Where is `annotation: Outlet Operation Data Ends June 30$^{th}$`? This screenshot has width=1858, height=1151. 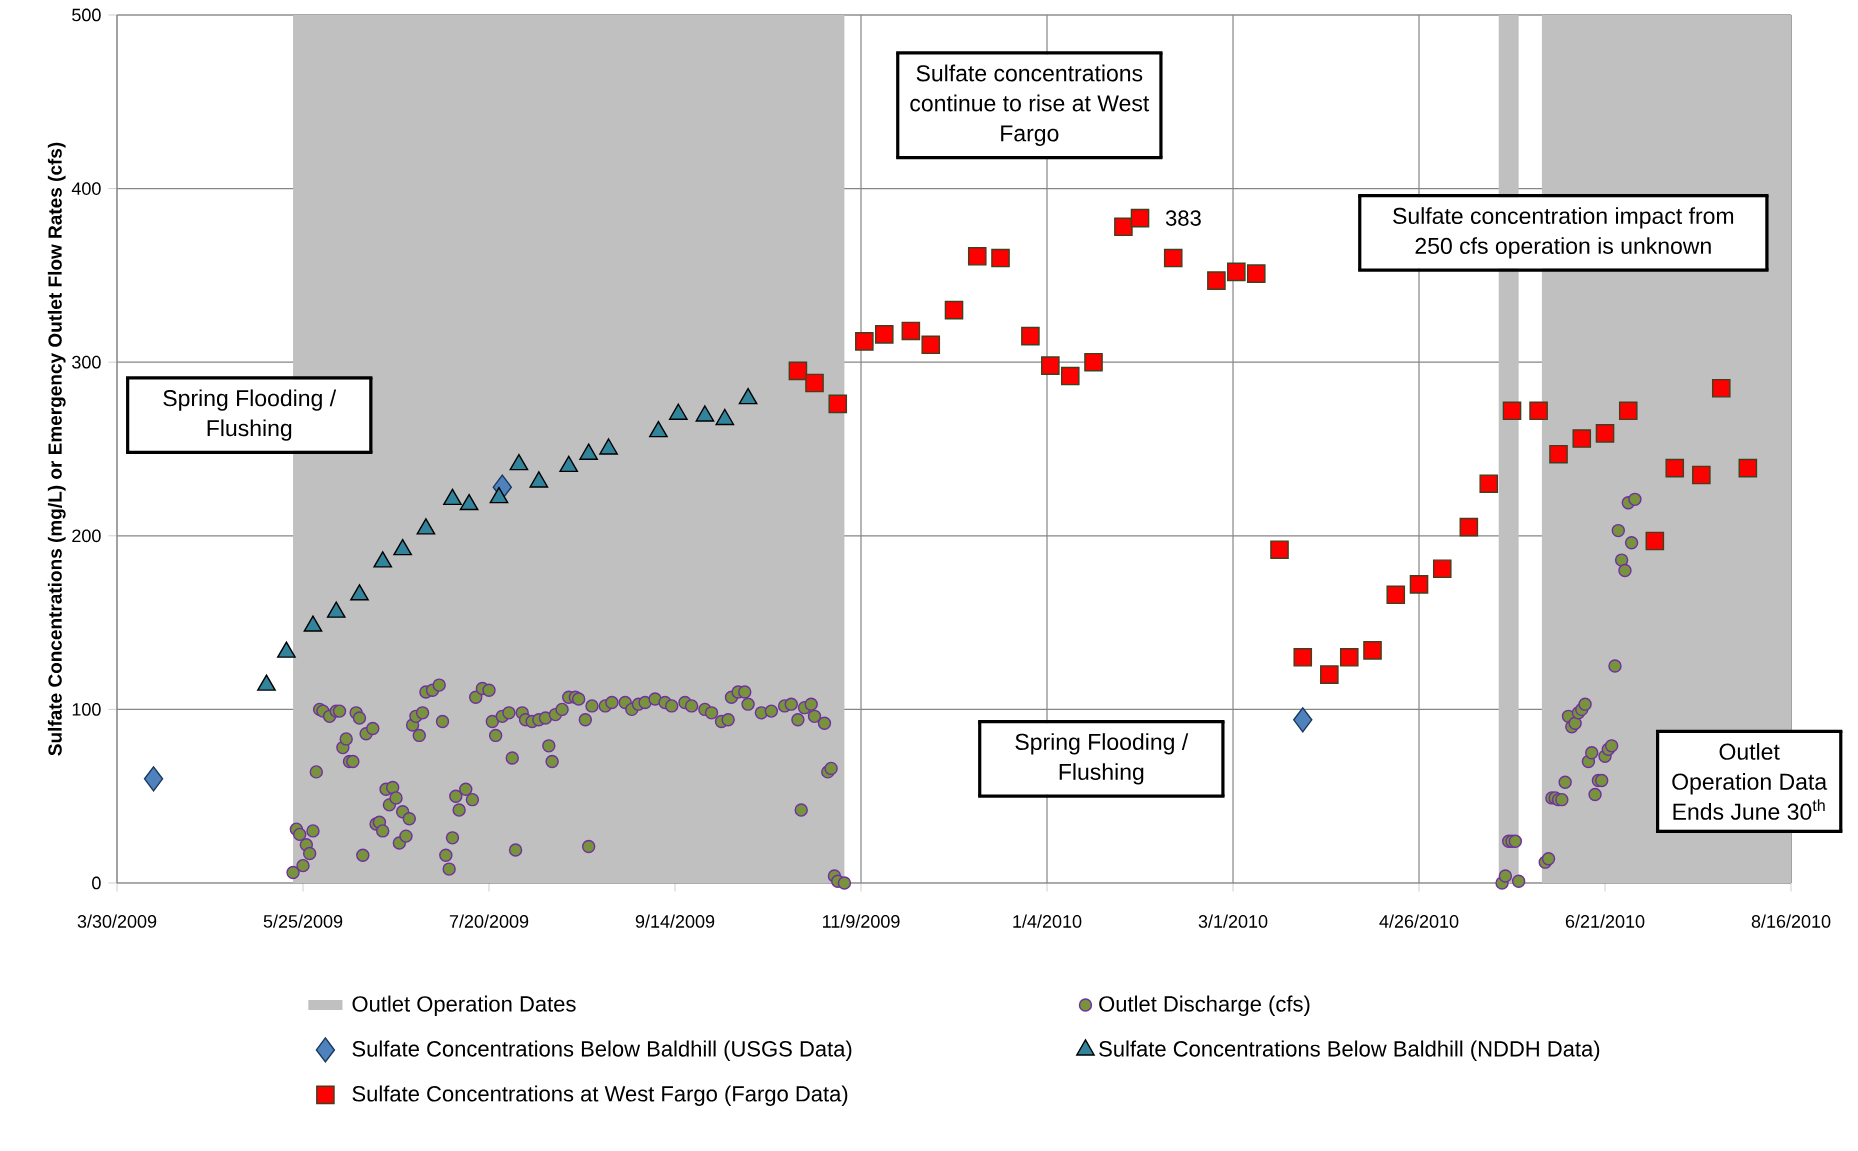
annotation: Outlet Operation Data Ends June 30$^{th}$ is located at coordinates (1750, 781).